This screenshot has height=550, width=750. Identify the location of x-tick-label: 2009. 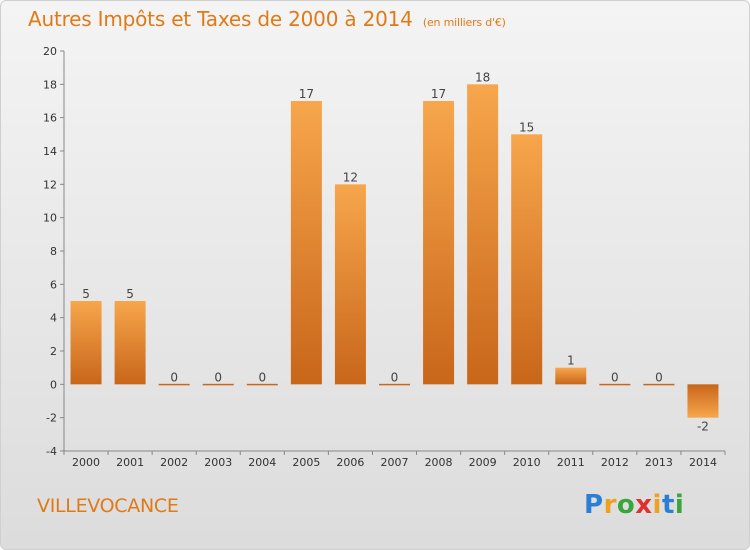
(483, 462).